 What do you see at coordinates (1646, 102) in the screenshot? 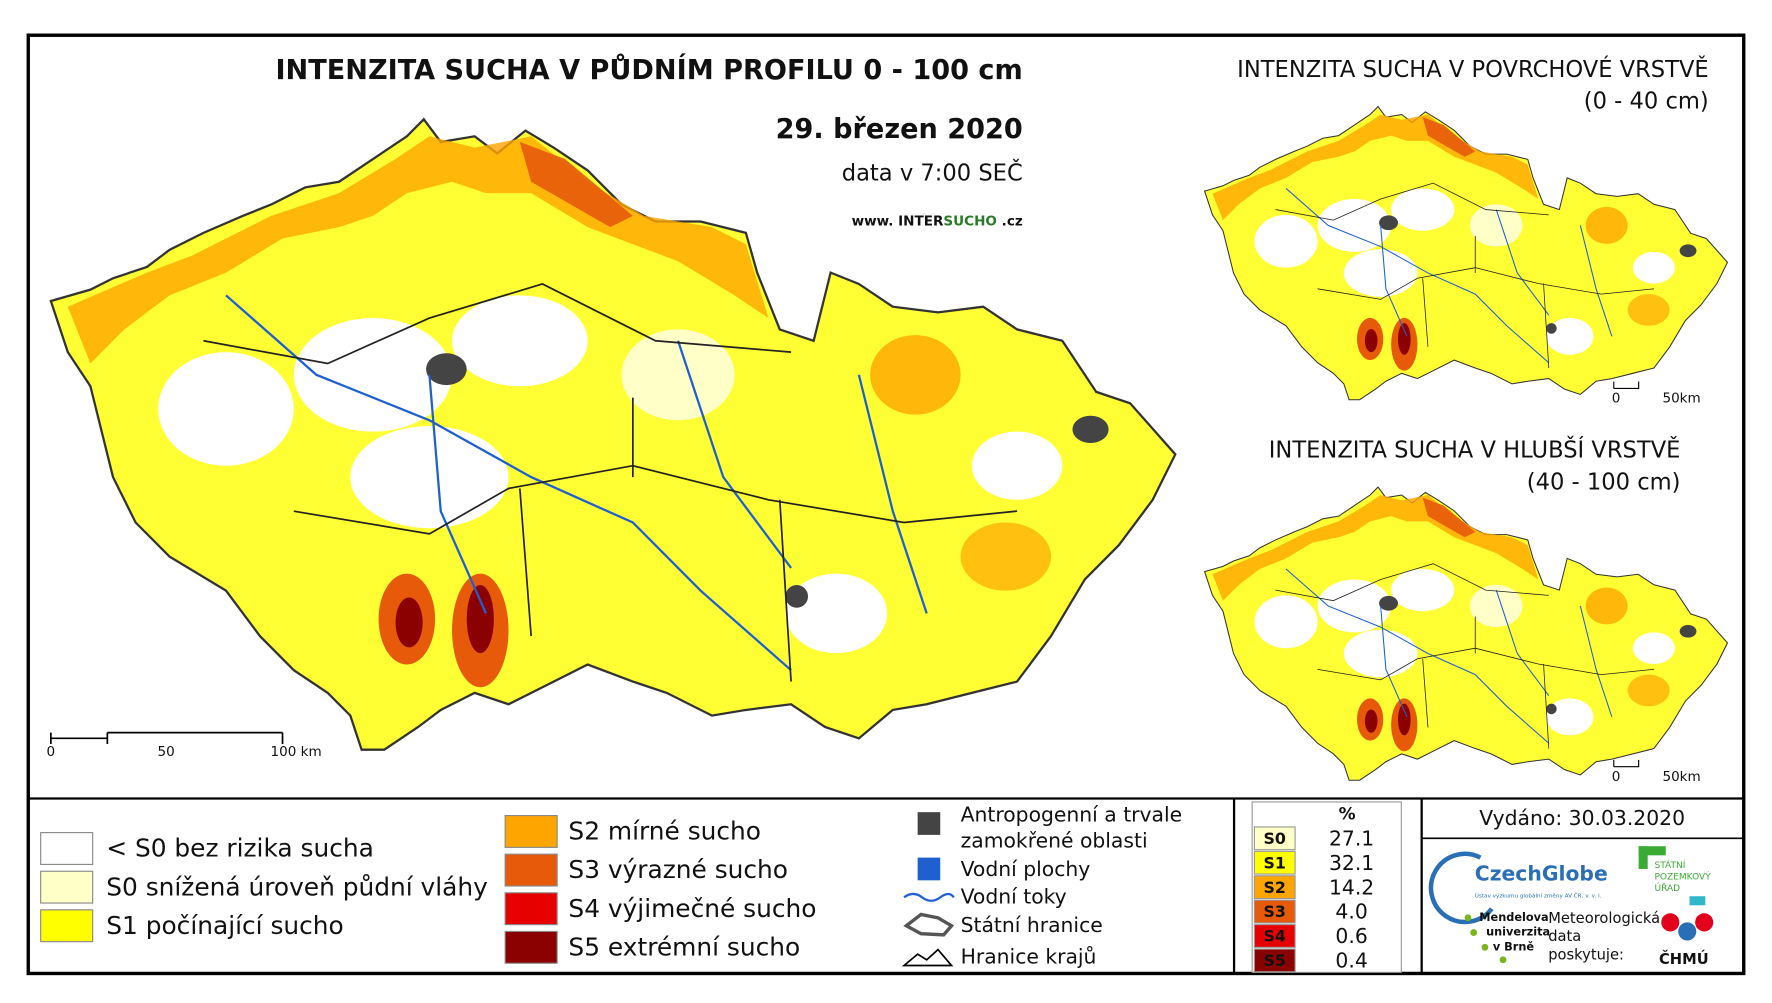
I see `inset-subtitle: (0 - 40 cm)` at bounding box center [1646, 102].